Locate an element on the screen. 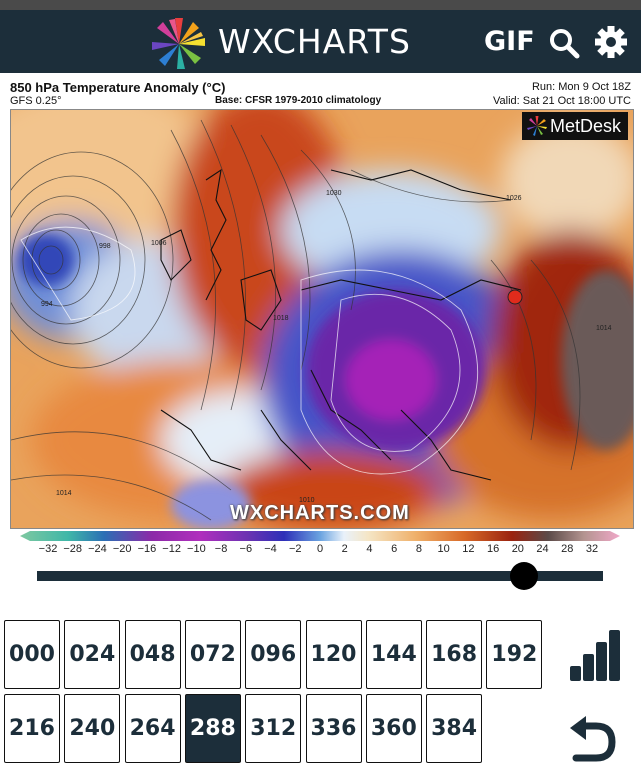  step-button-144: 144 is located at coordinates (393, 654).